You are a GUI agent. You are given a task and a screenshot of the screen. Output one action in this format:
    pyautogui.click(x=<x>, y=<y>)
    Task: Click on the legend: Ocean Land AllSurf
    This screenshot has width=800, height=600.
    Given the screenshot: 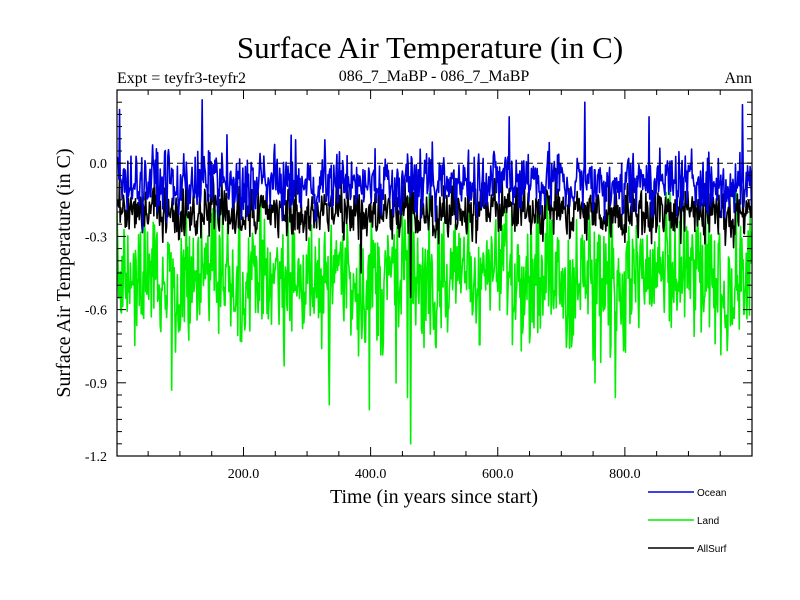 What is the action you would take?
    pyautogui.click(x=687, y=521)
    